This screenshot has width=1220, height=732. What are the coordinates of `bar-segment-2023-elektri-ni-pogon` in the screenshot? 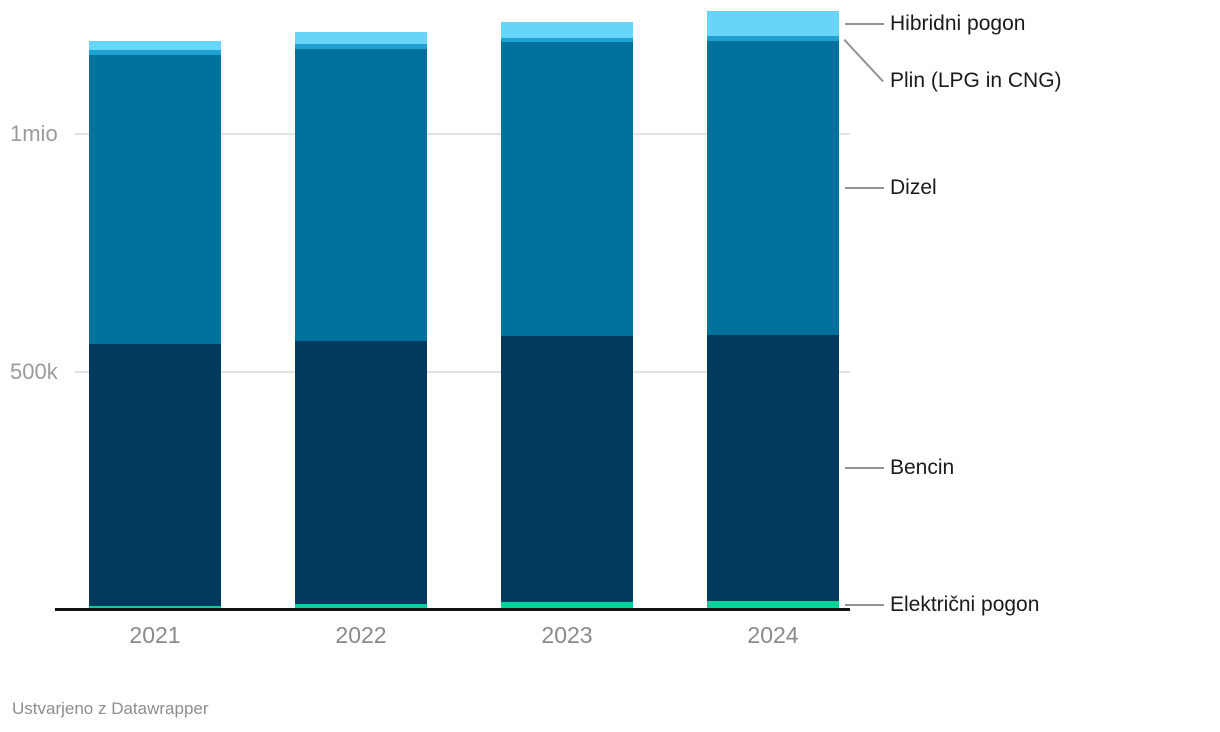 It's located at (567, 606).